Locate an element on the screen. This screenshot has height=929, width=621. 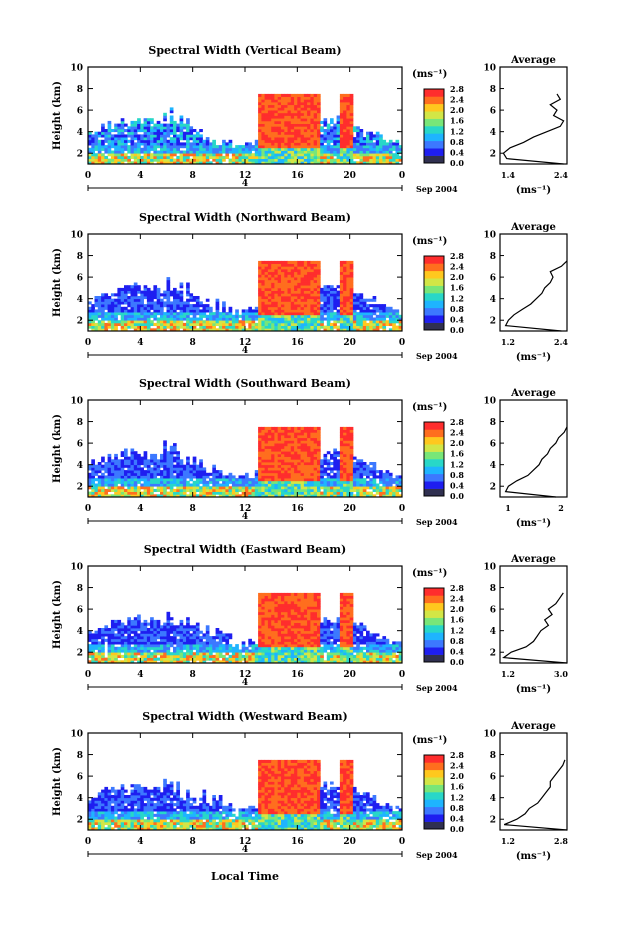
colorbar-swatch is located at coordinates (434, 477).